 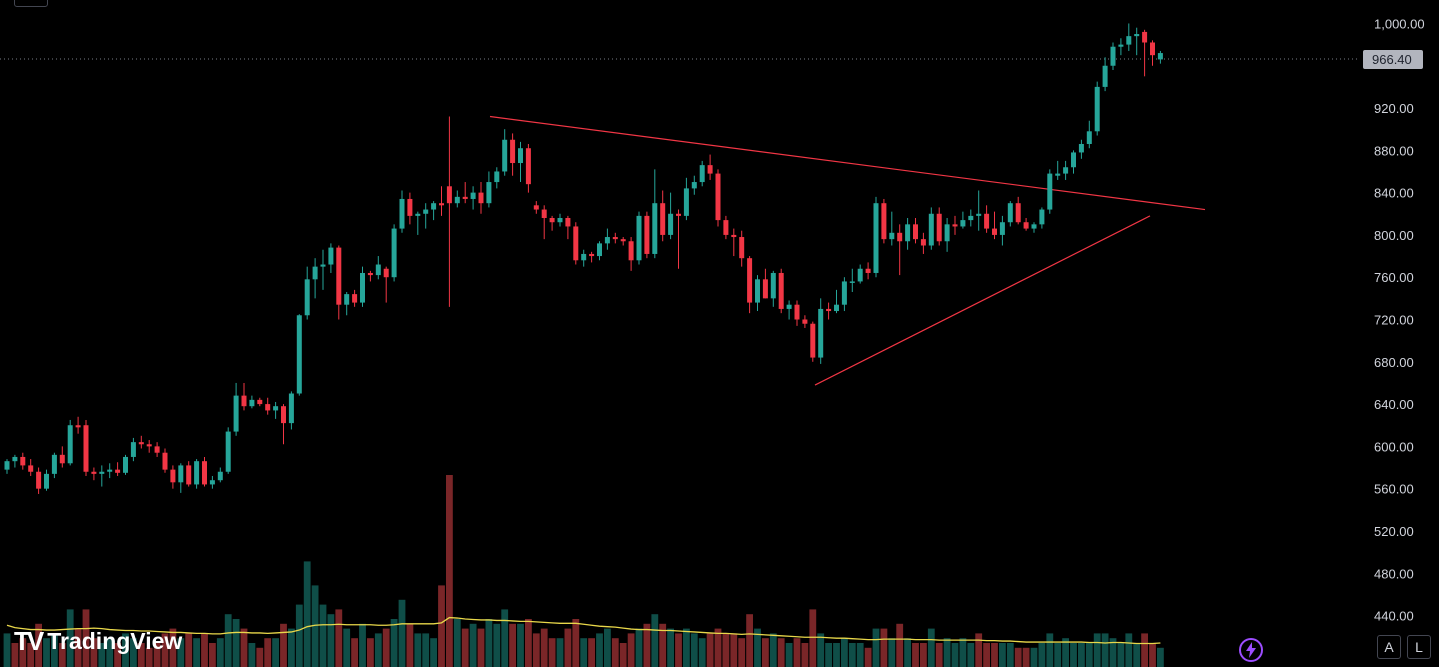 I want to click on auto-scale-button: A, so click(x=1389, y=647).